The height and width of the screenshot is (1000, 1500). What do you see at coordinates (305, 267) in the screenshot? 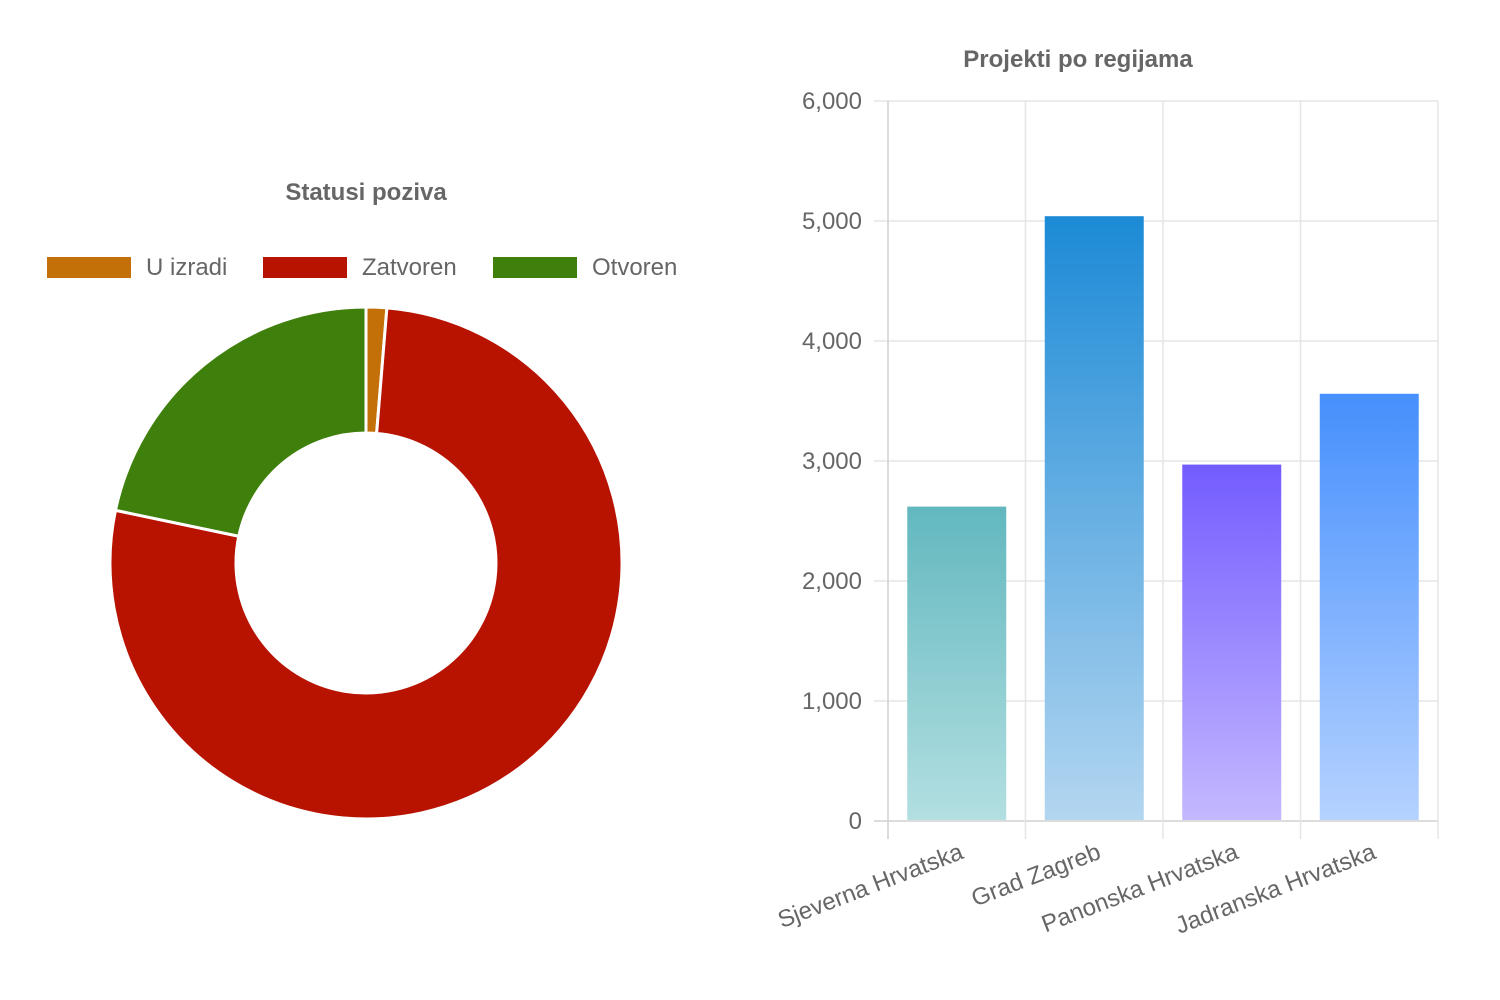
I see `legend-swatch-zatvoren` at bounding box center [305, 267].